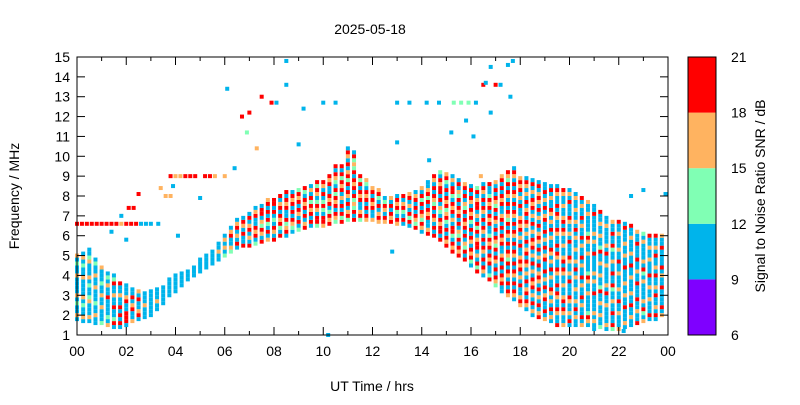 This screenshot has width=800, height=405. What do you see at coordinates (66, 236) in the screenshot?
I see `y-tick-label: 6` at bounding box center [66, 236].